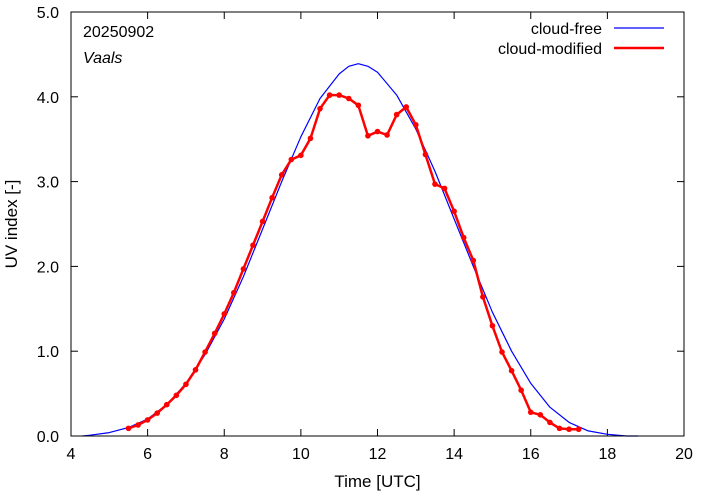 The height and width of the screenshot is (502, 702). Describe the element at coordinates (607, 454) in the screenshot. I see `x-tick-label: 18` at that location.